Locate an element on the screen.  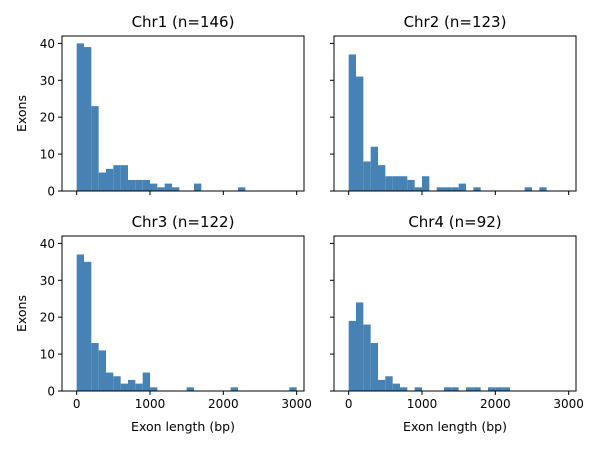
panel-title: Chr3 (n=122) is located at coordinates (183, 222).